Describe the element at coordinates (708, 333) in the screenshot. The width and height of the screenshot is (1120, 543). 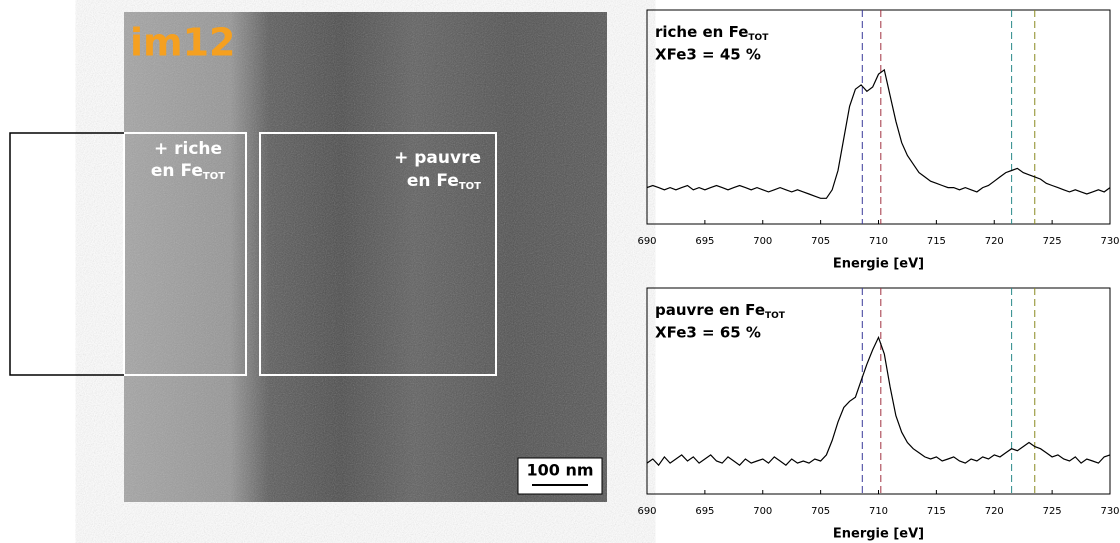
I see `chart-subtitle: XFe3 = 65 %` at that location.